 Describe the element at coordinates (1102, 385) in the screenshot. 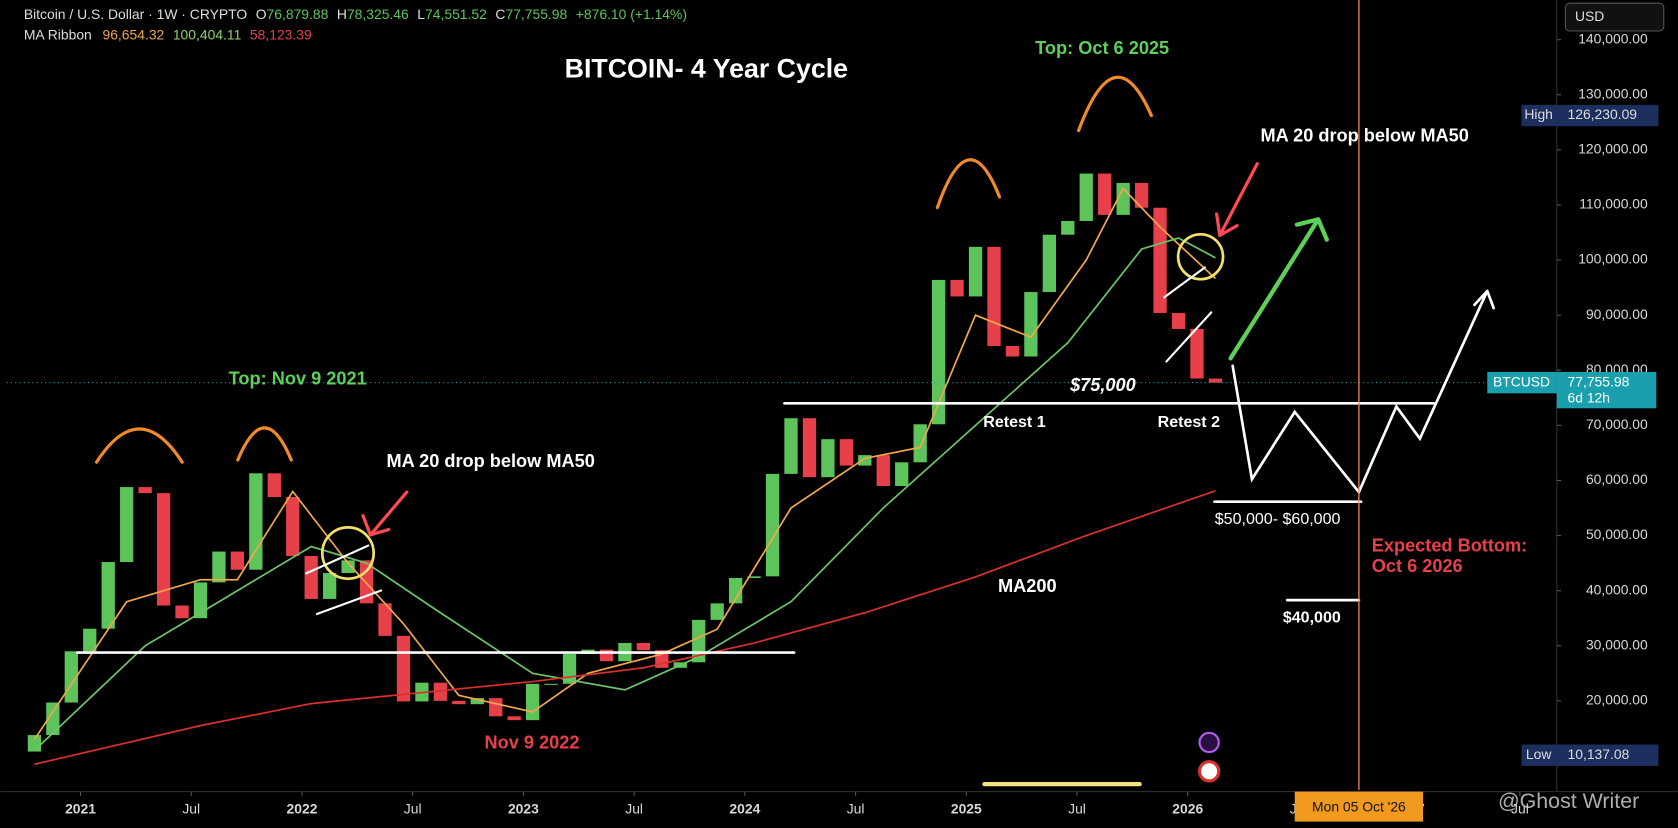

I see `annotation: $75,000` at that location.